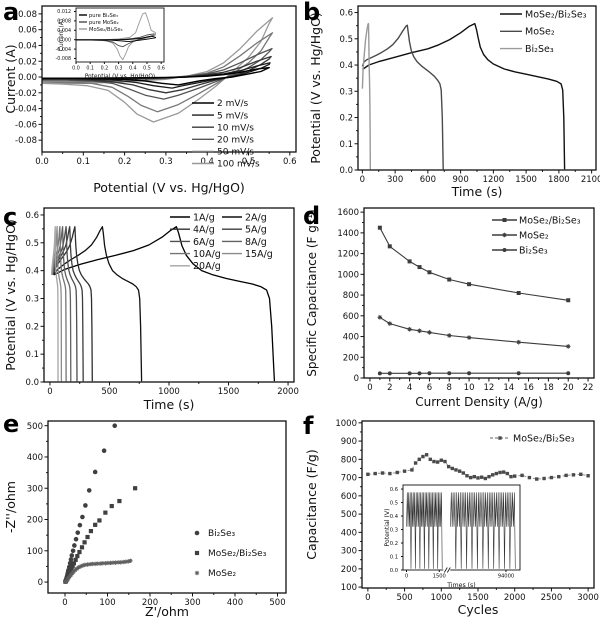  I want to click on svg-text: 20, so click(568, 388).